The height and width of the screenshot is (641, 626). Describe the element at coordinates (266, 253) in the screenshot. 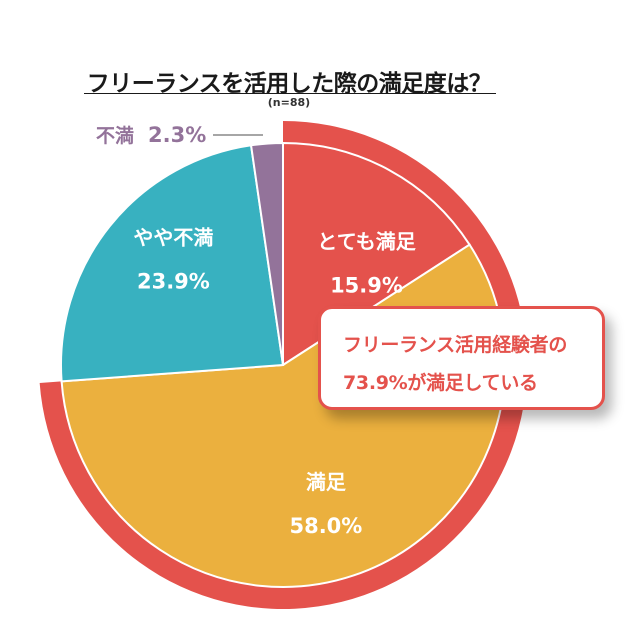

I see `slice-dissatisfied` at that location.